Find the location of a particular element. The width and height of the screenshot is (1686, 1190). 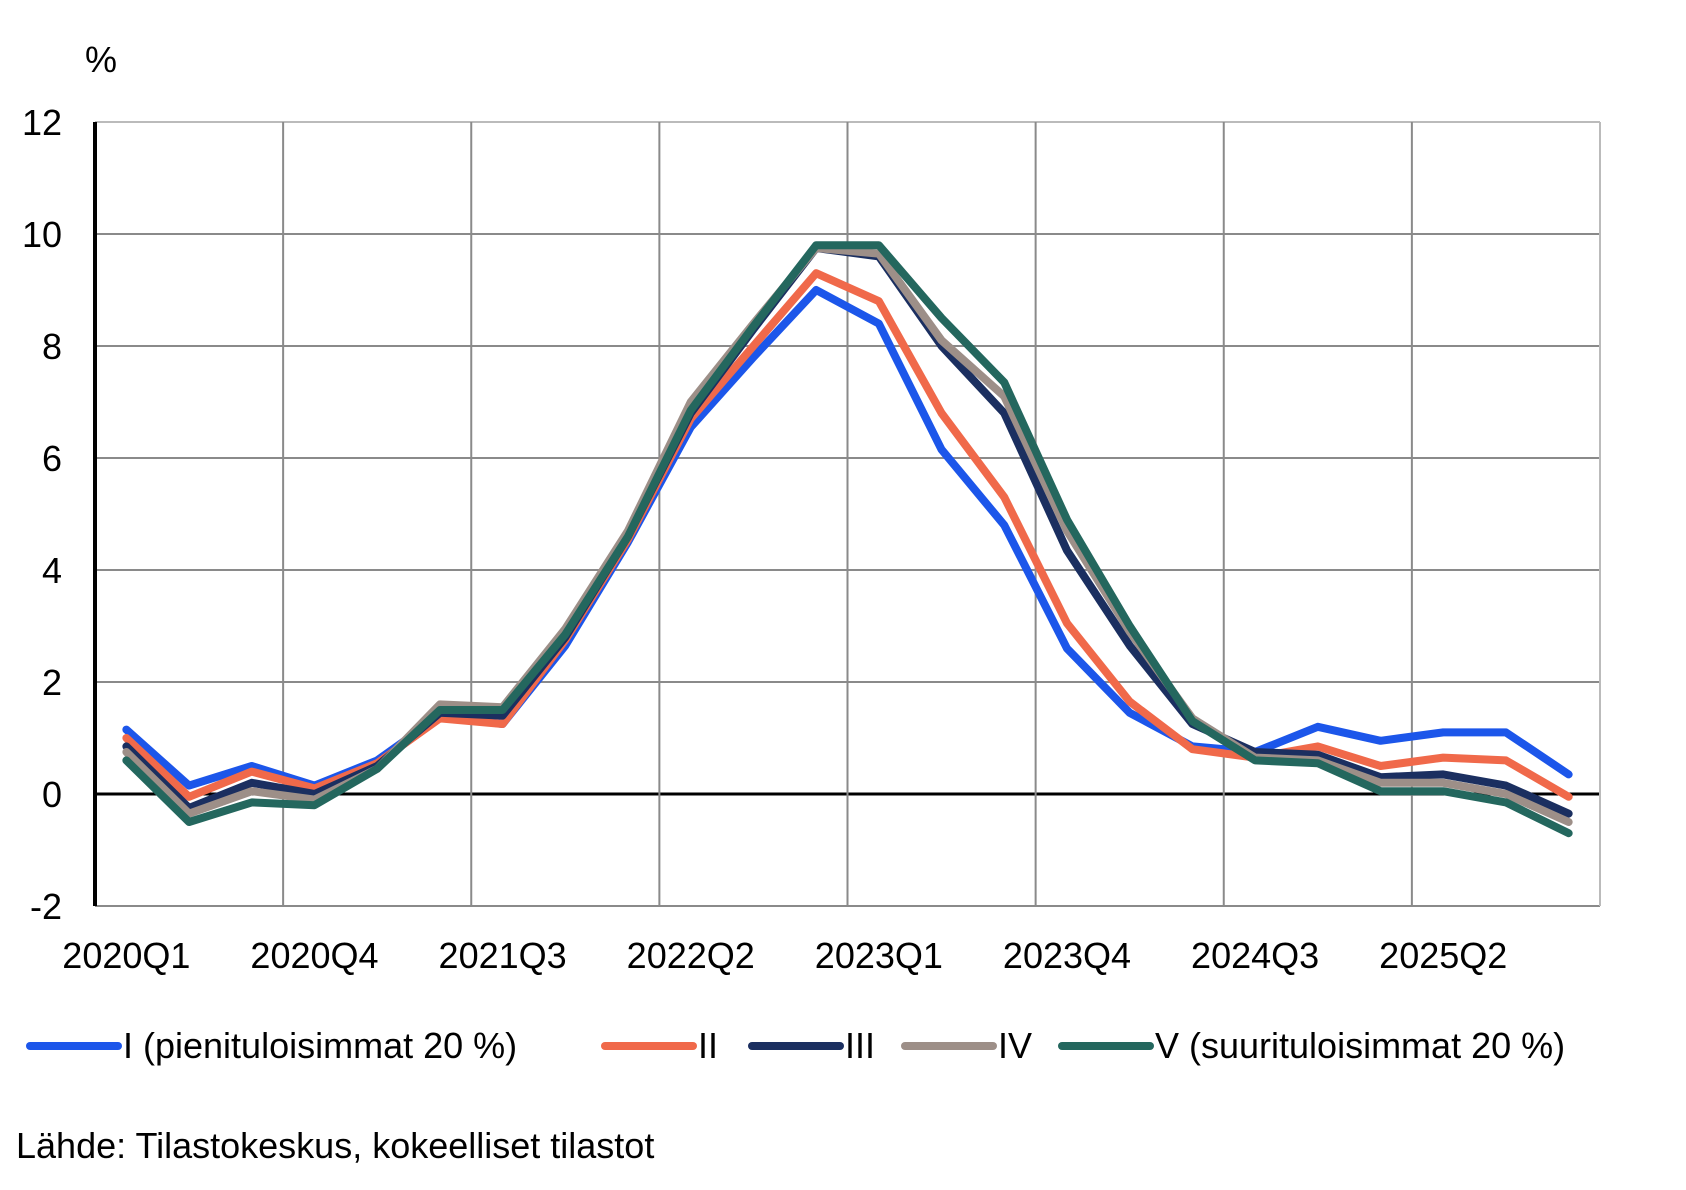

y-tick-label: 0 is located at coordinates (52, 794).